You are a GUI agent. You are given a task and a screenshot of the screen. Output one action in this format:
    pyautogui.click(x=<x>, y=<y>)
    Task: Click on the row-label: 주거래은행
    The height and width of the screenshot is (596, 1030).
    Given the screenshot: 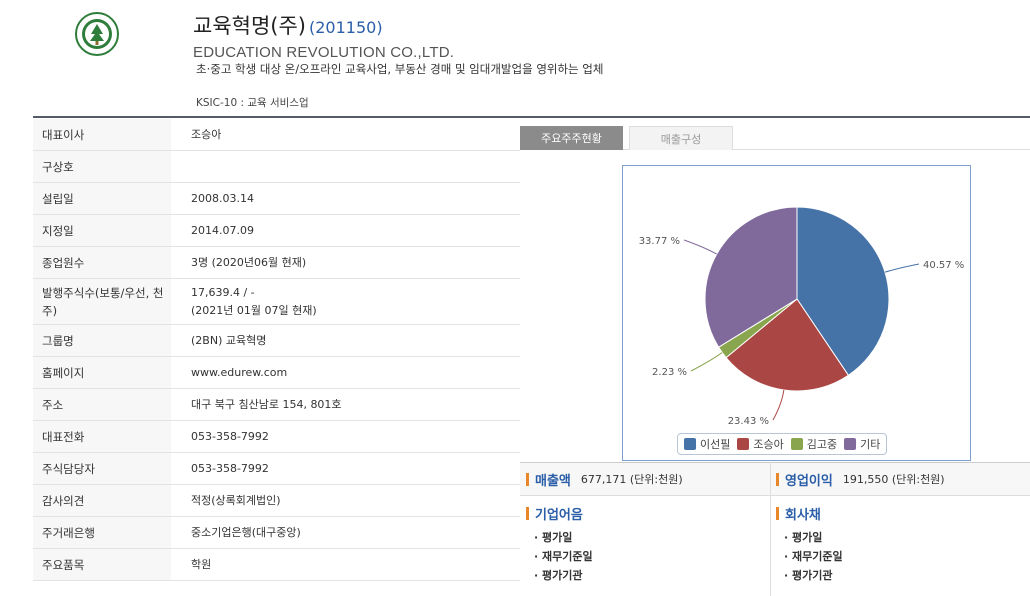 What is the action you would take?
    pyautogui.click(x=102, y=532)
    